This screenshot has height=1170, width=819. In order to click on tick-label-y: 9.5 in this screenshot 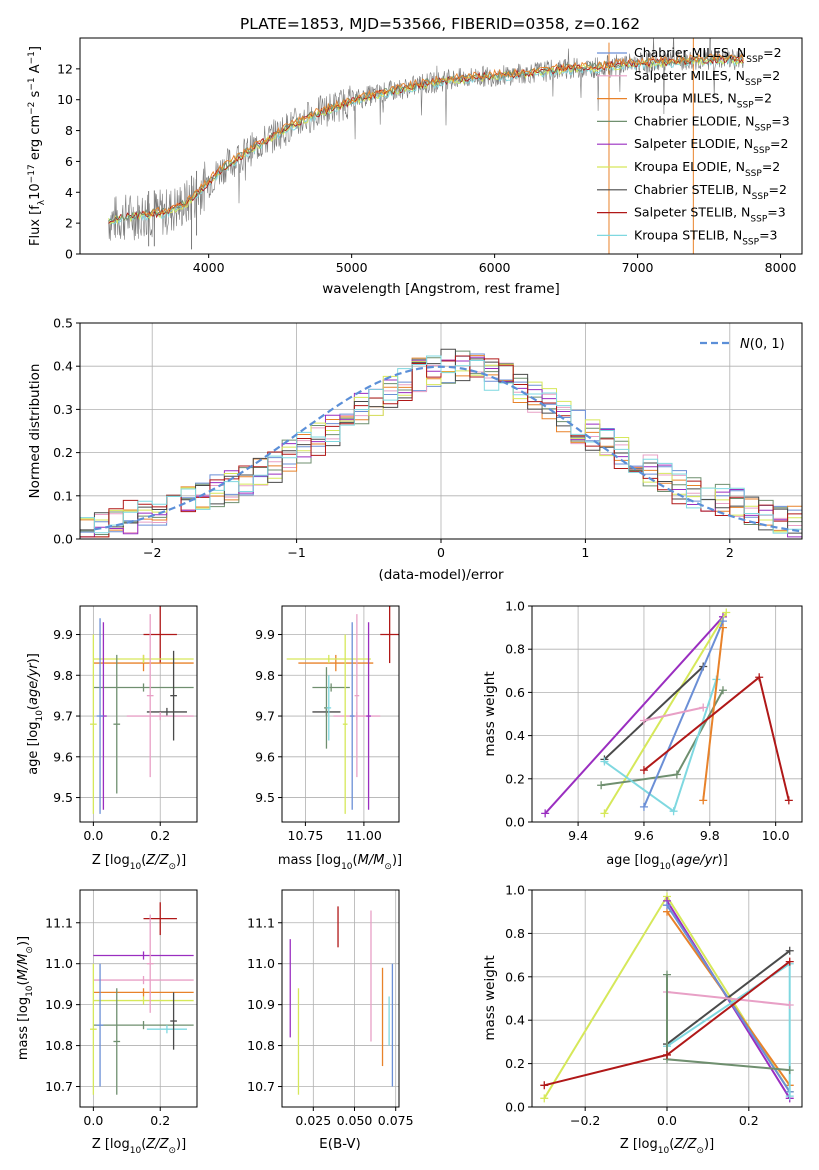, I will do `click(63, 797)`.